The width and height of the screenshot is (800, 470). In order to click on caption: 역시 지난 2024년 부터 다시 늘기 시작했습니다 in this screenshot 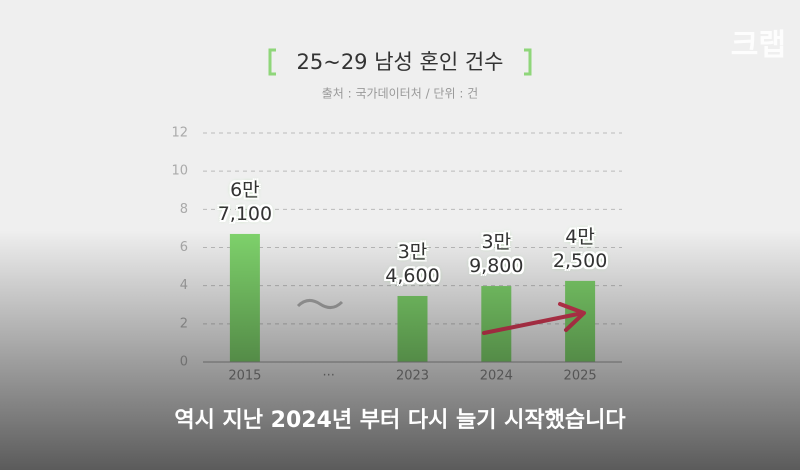, I will do `click(400, 420)`.